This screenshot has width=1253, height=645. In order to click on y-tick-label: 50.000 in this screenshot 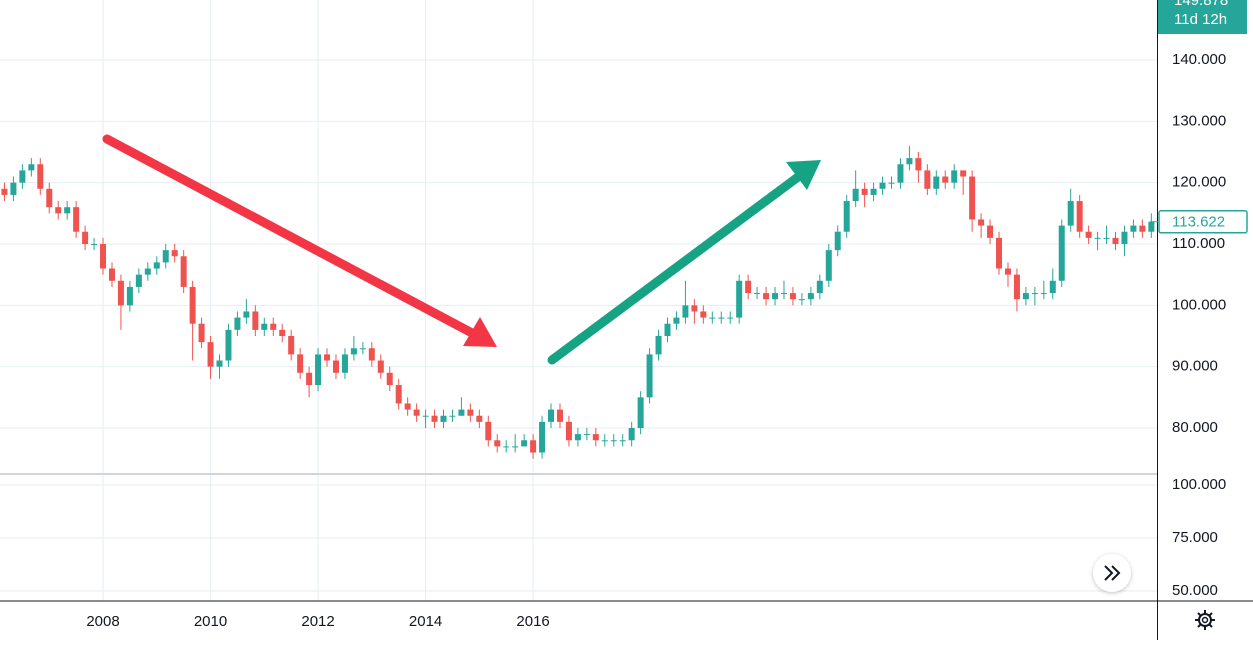, I will do `click(1195, 590)`.